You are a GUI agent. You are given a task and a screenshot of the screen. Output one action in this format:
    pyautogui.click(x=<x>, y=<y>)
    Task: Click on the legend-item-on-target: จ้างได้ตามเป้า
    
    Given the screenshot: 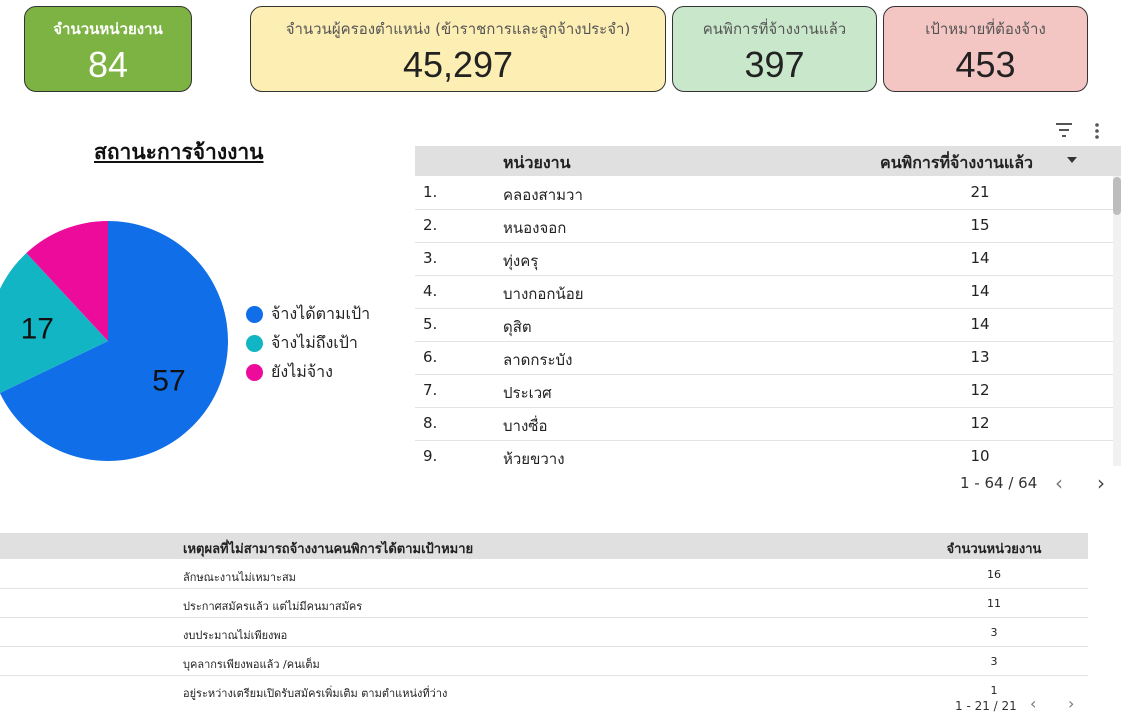 What is the action you would take?
    pyautogui.click(x=308, y=314)
    